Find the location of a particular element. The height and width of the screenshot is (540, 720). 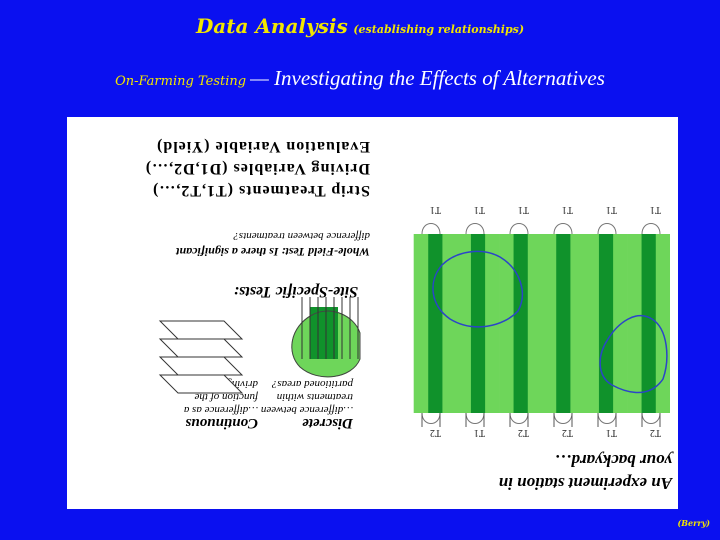

title-note: (establishing relationships) is located at coordinates (439, 29).